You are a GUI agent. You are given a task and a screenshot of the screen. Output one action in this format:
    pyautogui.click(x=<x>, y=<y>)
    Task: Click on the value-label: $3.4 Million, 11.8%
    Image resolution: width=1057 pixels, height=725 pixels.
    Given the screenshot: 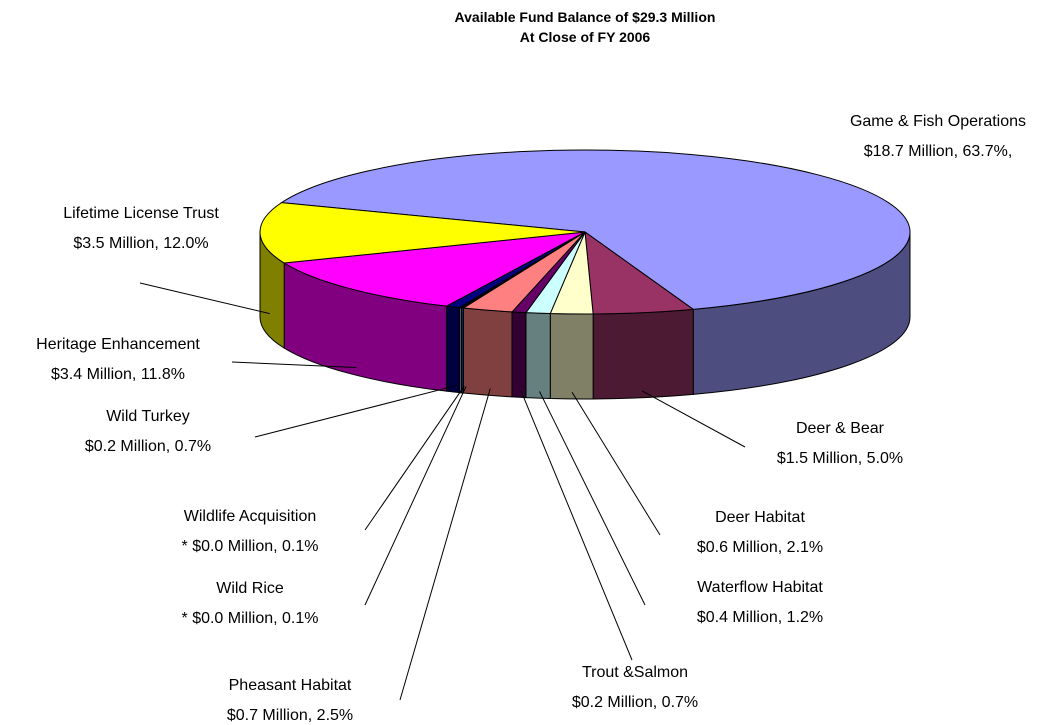 What is the action you would take?
    pyautogui.click(x=118, y=374)
    